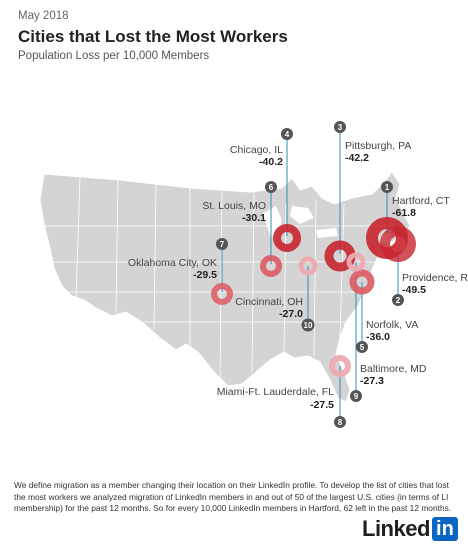 Image resolution: width=468 pixels, height=552 pixels. I want to click on ring-stlouis, so click(271, 266).